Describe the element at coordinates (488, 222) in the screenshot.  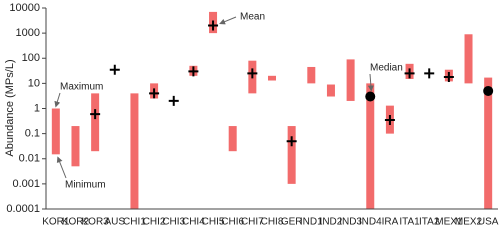
I see `x-tick-label: USA` at that location.